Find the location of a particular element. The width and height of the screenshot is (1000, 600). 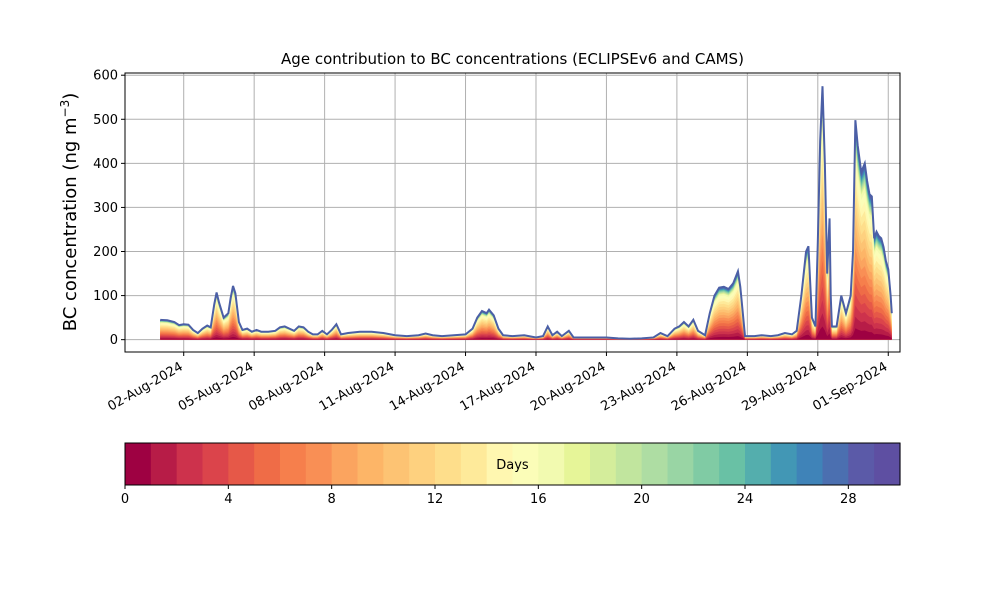

colorbar-tick-label: 0 is located at coordinates (125, 499).